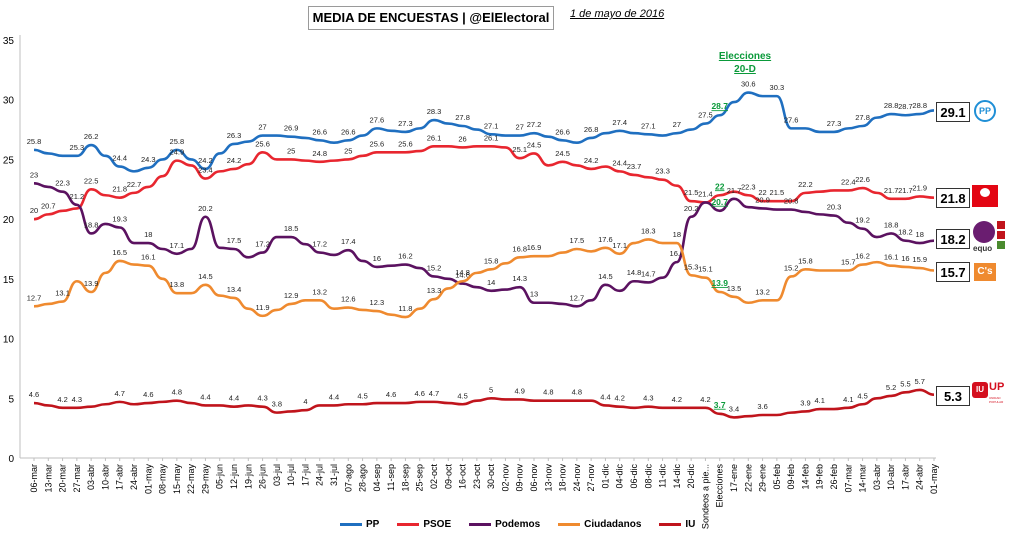  I want to click on iu-logo-icon: IU, so click(980, 390).